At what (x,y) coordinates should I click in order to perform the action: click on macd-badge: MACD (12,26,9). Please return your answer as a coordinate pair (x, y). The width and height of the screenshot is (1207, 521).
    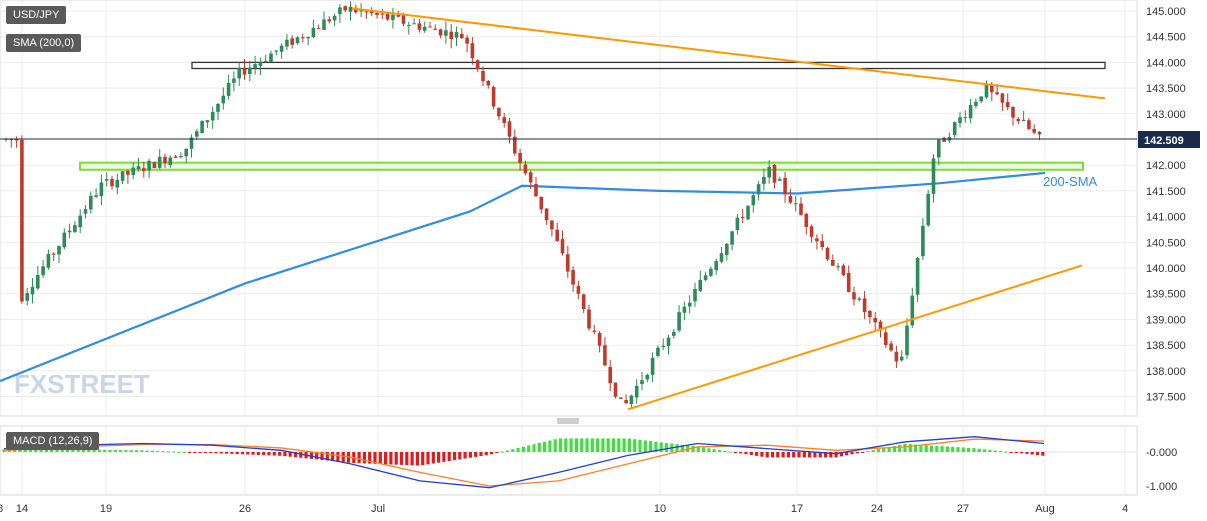
    Looking at the image, I should click on (53, 441).